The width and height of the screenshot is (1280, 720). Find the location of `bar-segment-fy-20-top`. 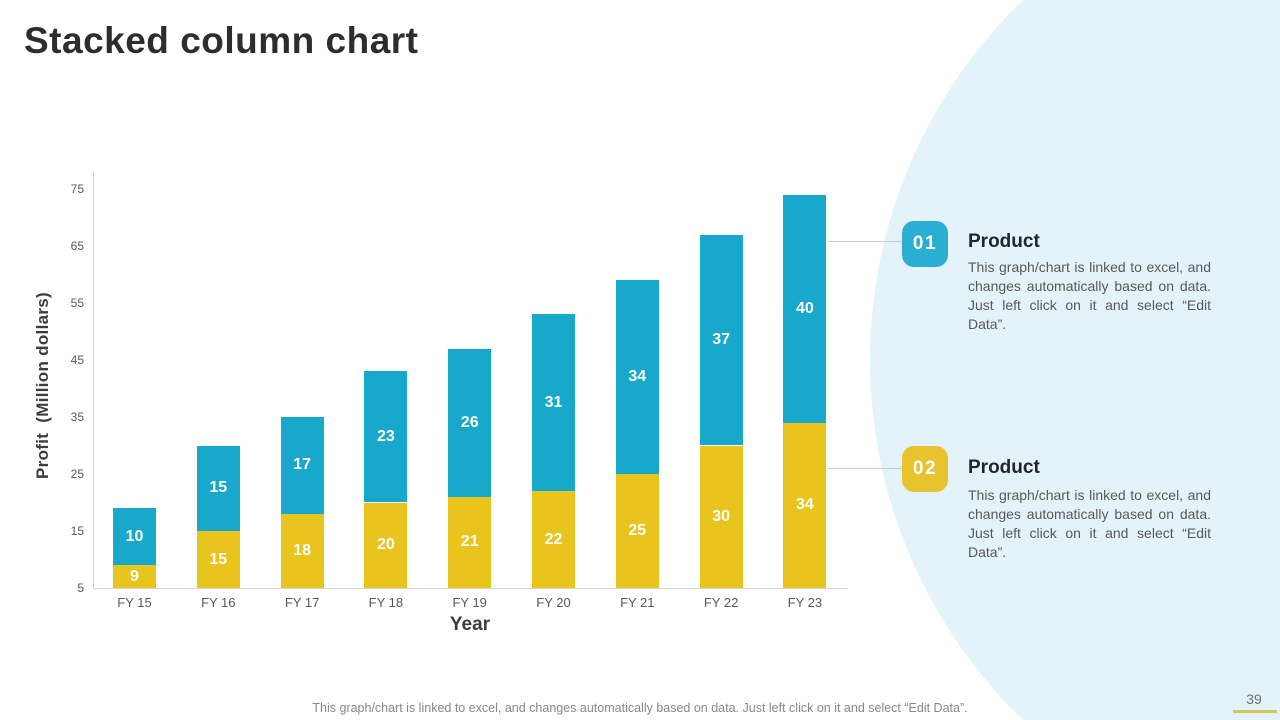

bar-segment-fy-20-top is located at coordinates (553, 403).